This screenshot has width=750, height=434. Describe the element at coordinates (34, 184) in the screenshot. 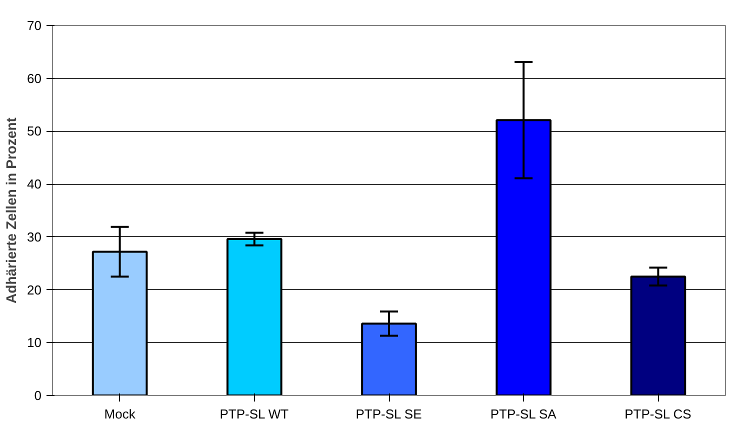

I see `y-tick-label: 40` at that location.